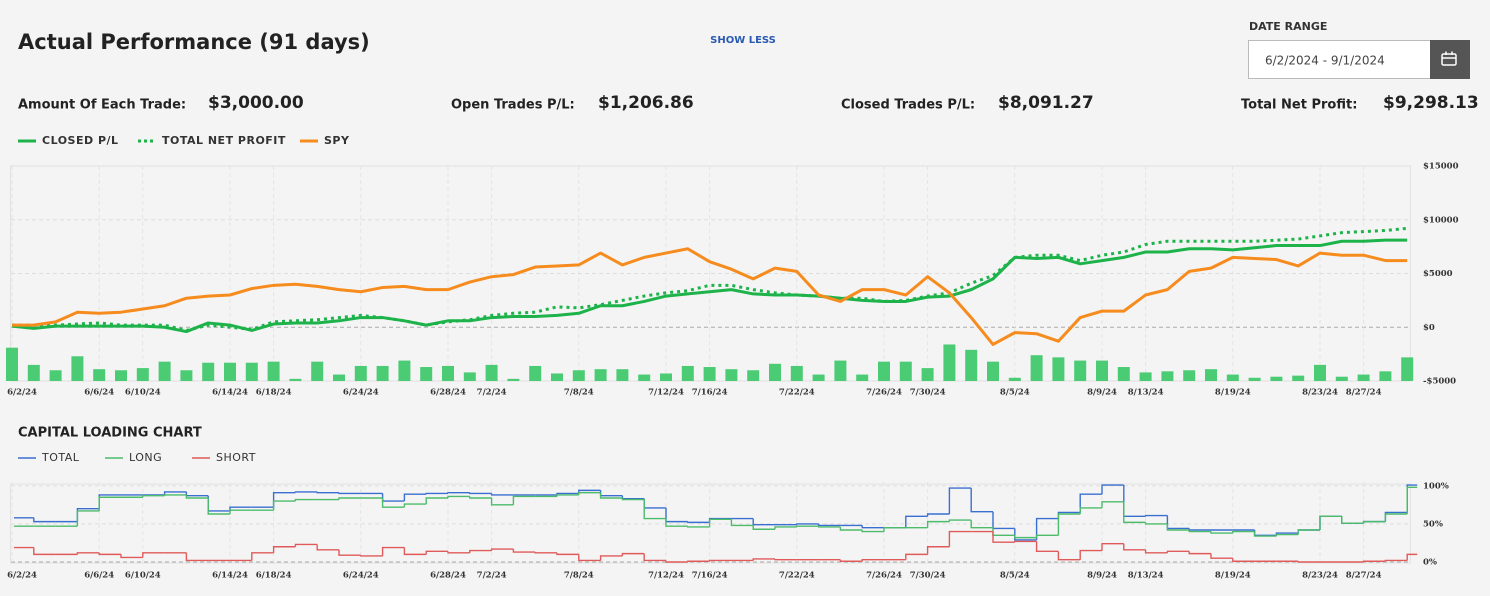 This screenshot has height=596, width=1490. Describe the element at coordinates (1233, 393) in the screenshot. I see `x-tick-label: 8/19/24` at that location.